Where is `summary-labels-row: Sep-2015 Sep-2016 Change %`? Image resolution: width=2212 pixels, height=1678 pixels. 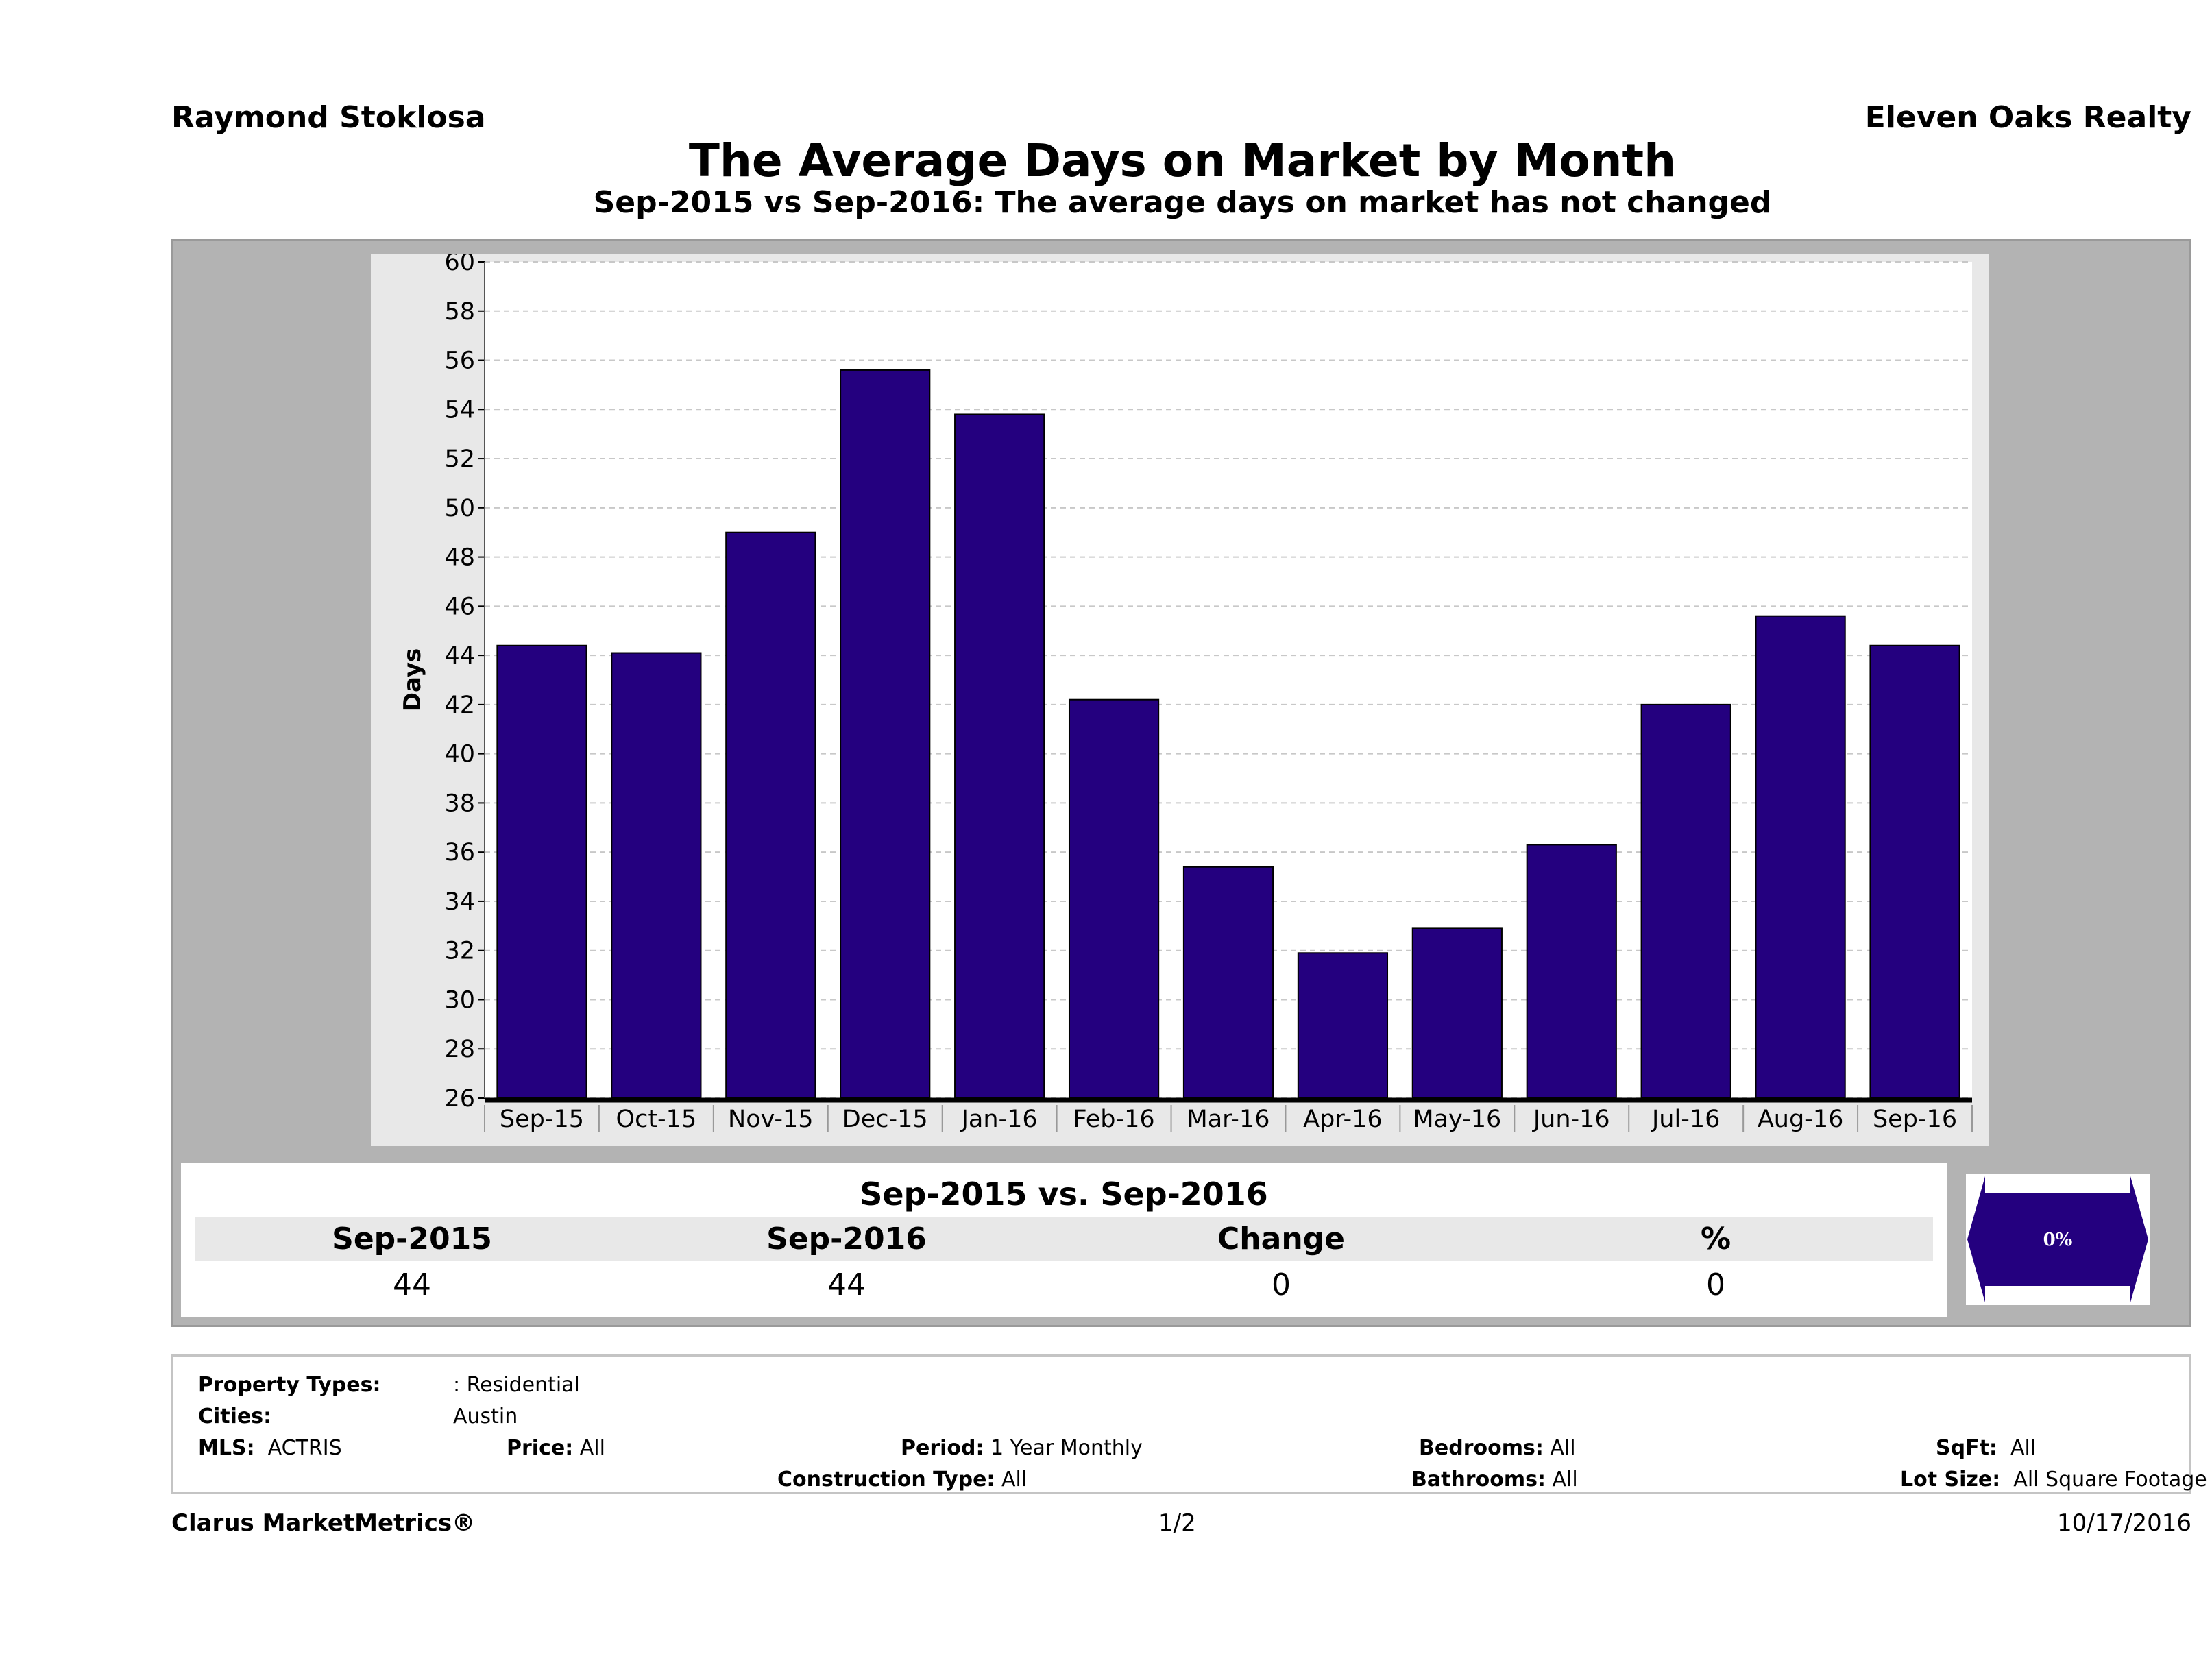 summary-labels-row: Sep-2015 Sep-2016 Change % is located at coordinates (1064, 1239).